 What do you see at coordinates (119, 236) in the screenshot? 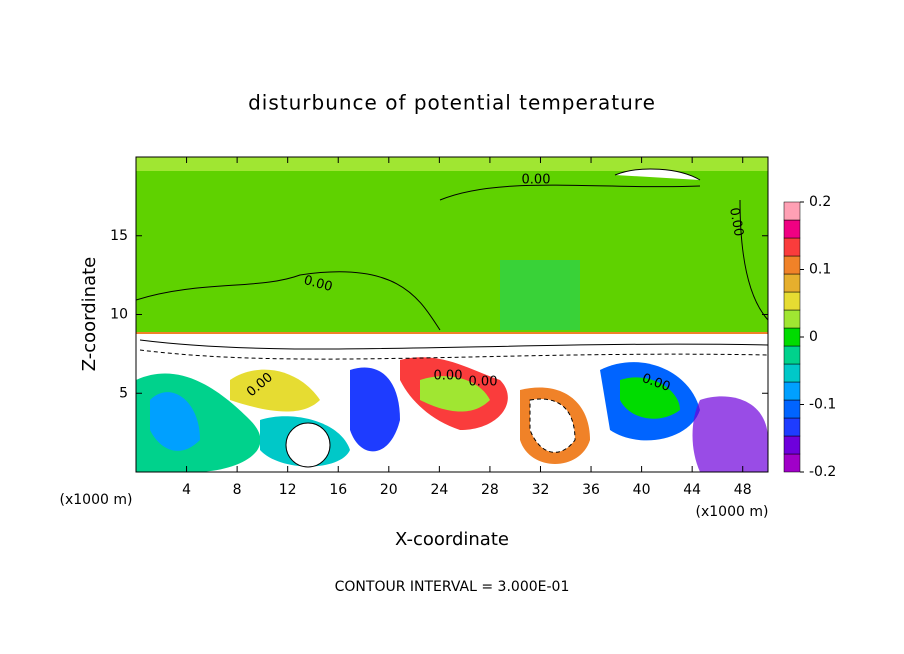
I see `y-tick-label: 15` at bounding box center [119, 236].